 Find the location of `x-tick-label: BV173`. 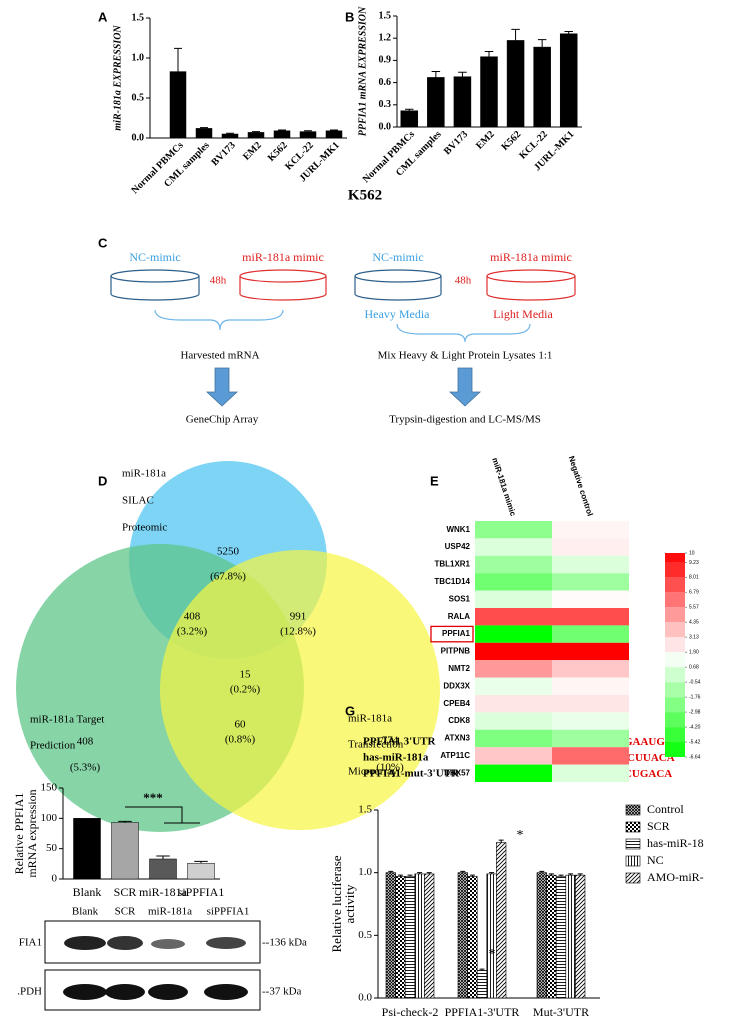

x-tick-label: BV173 is located at coordinates (456, 143).